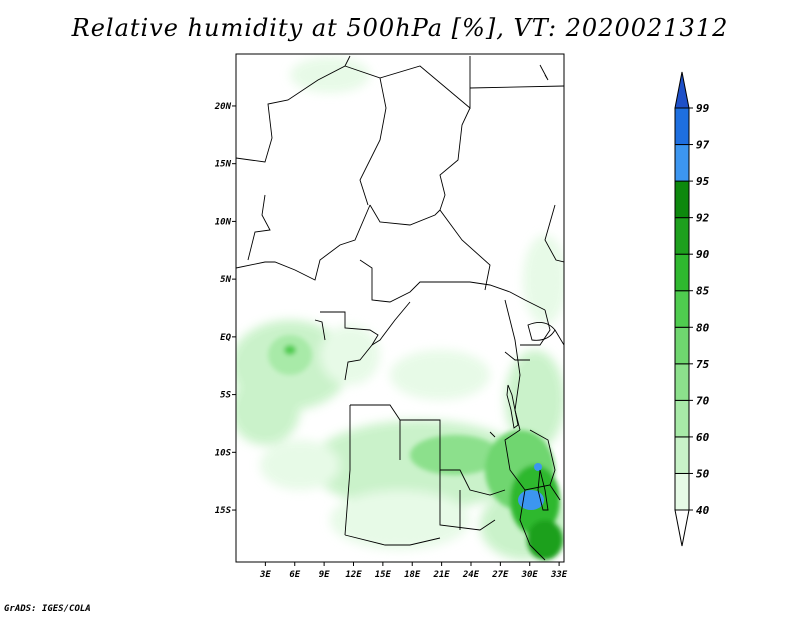 Image resolution: width=800 pixels, height=618 pixels. Describe the element at coordinates (500, 575) in the screenshot. I see `lon-tick-label: 27E` at that location.